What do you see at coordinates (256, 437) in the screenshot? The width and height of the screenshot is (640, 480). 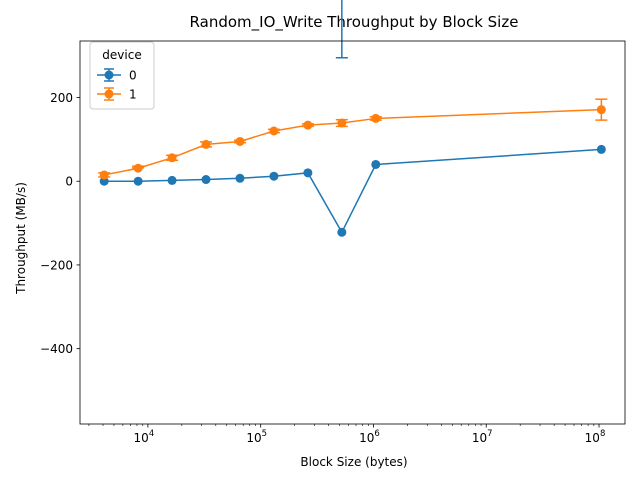 I see `x-tick-label: 10⁵` at bounding box center [256, 437].